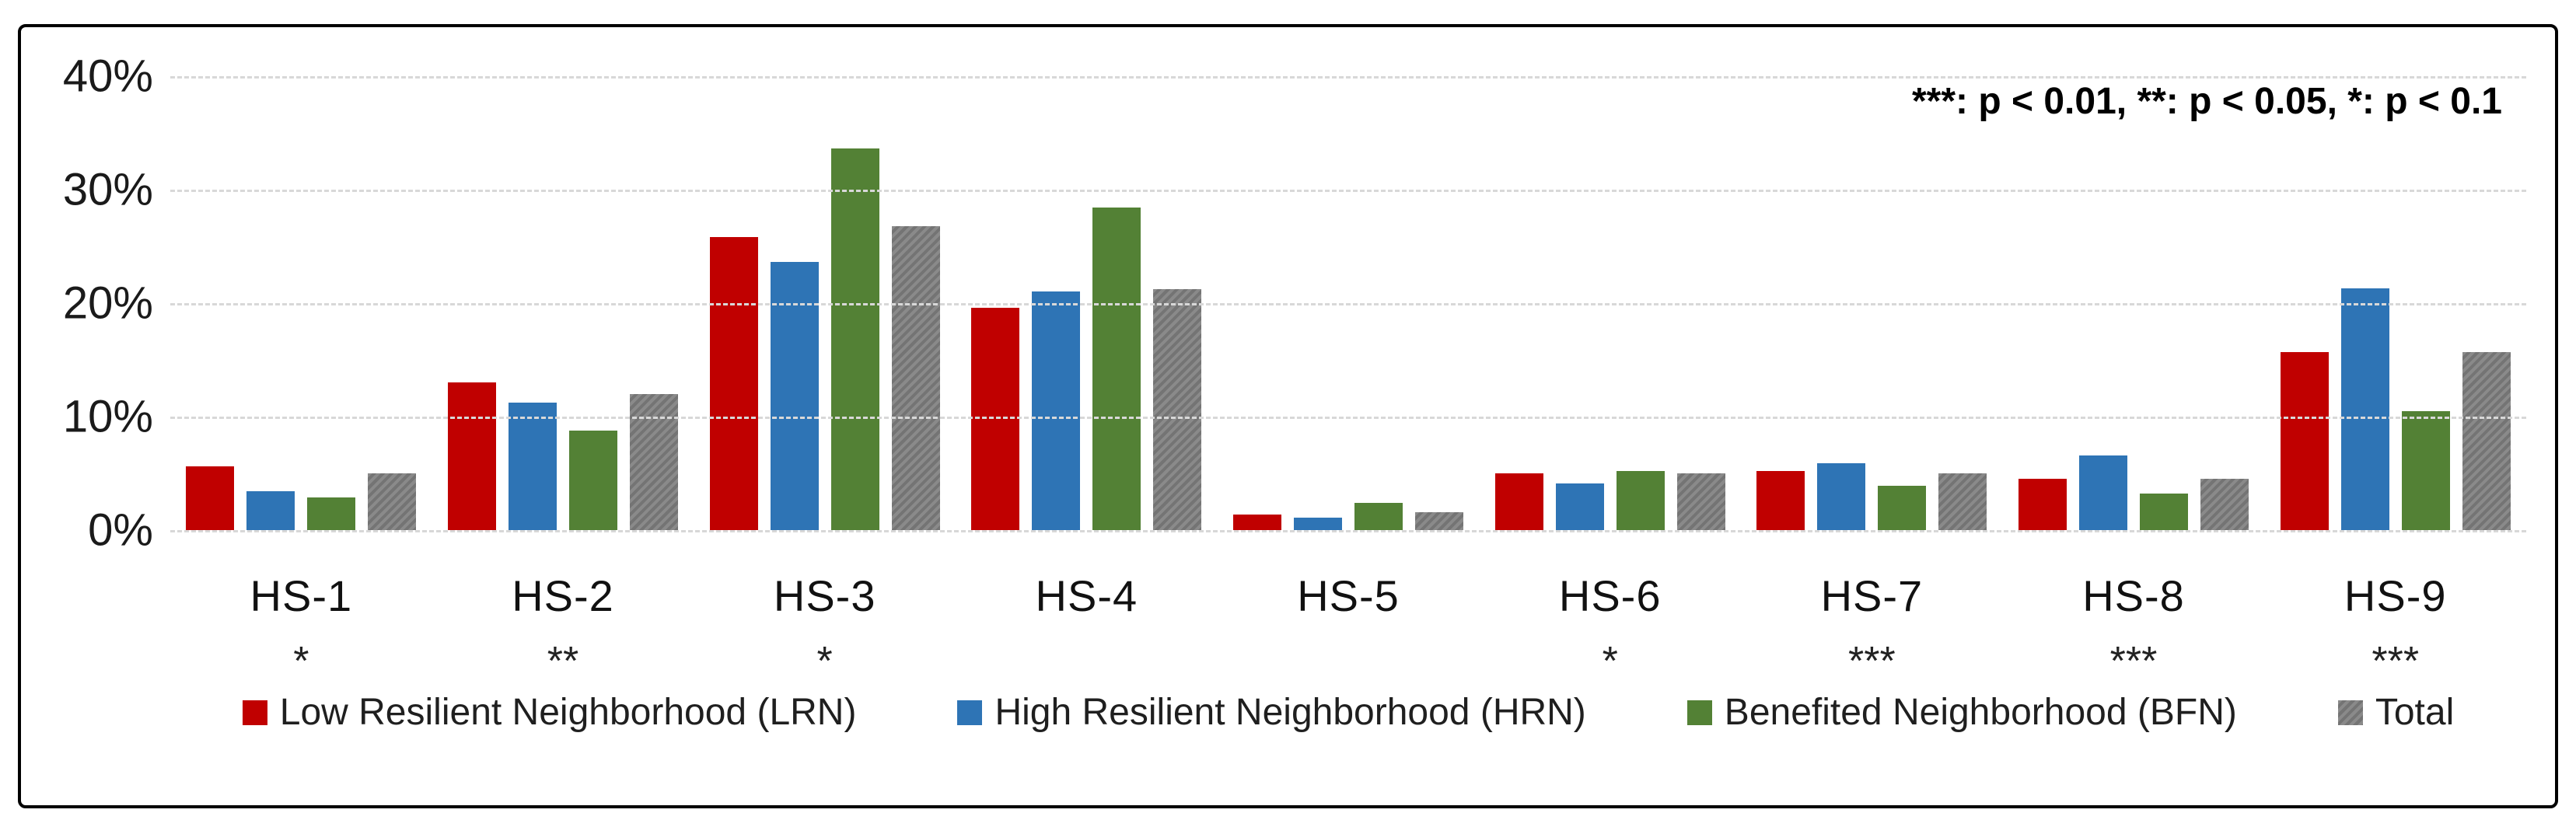 Image resolution: width=2576 pixels, height=820 pixels. What do you see at coordinates (1087, 628) in the screenshot?
I see `x-cell-hs-4: HS-4` at bounding box center [1087, 628].